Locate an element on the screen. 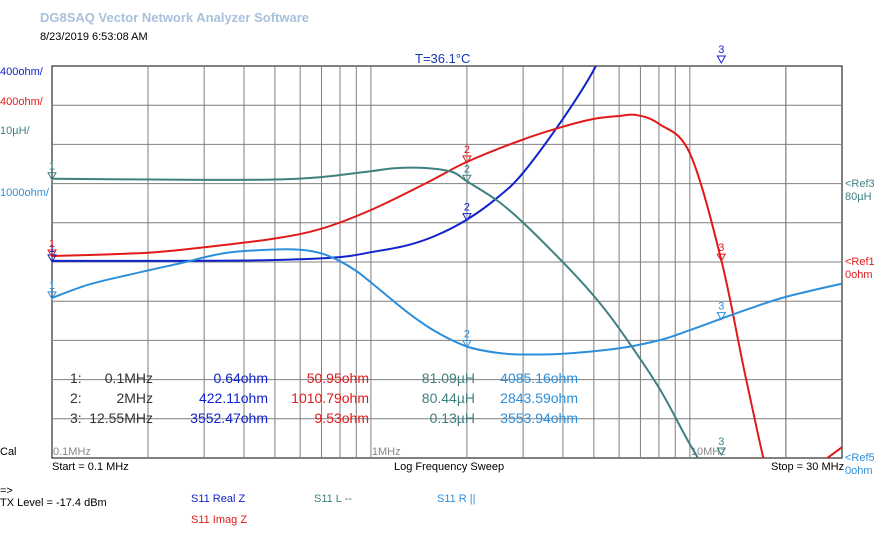 This screenshot has width=874, height=540. readout-imag_z: 9.53ohm is located at coordinates (342, 418).